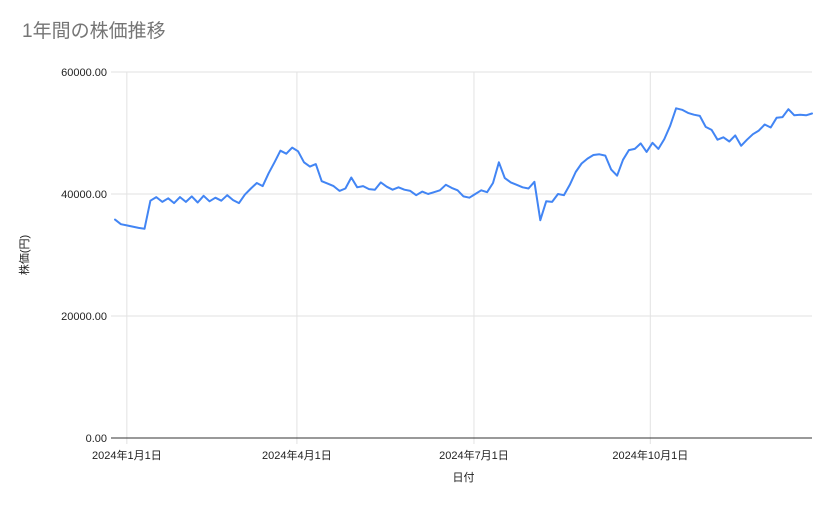 This screenshot has height=519, width=839. Describe the element at coordinates (84, 73) in the screenshot. I see `y-tick-label: 60000.00` at that location.